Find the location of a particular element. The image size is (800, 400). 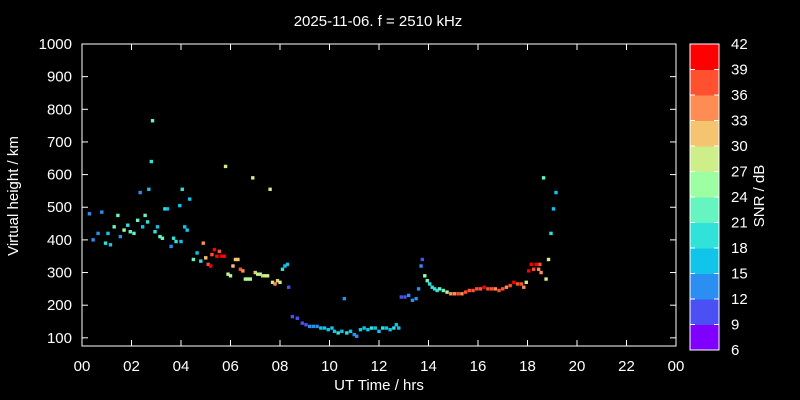

colorbar-tick-label: 15 is located at coordinates (739, 274).